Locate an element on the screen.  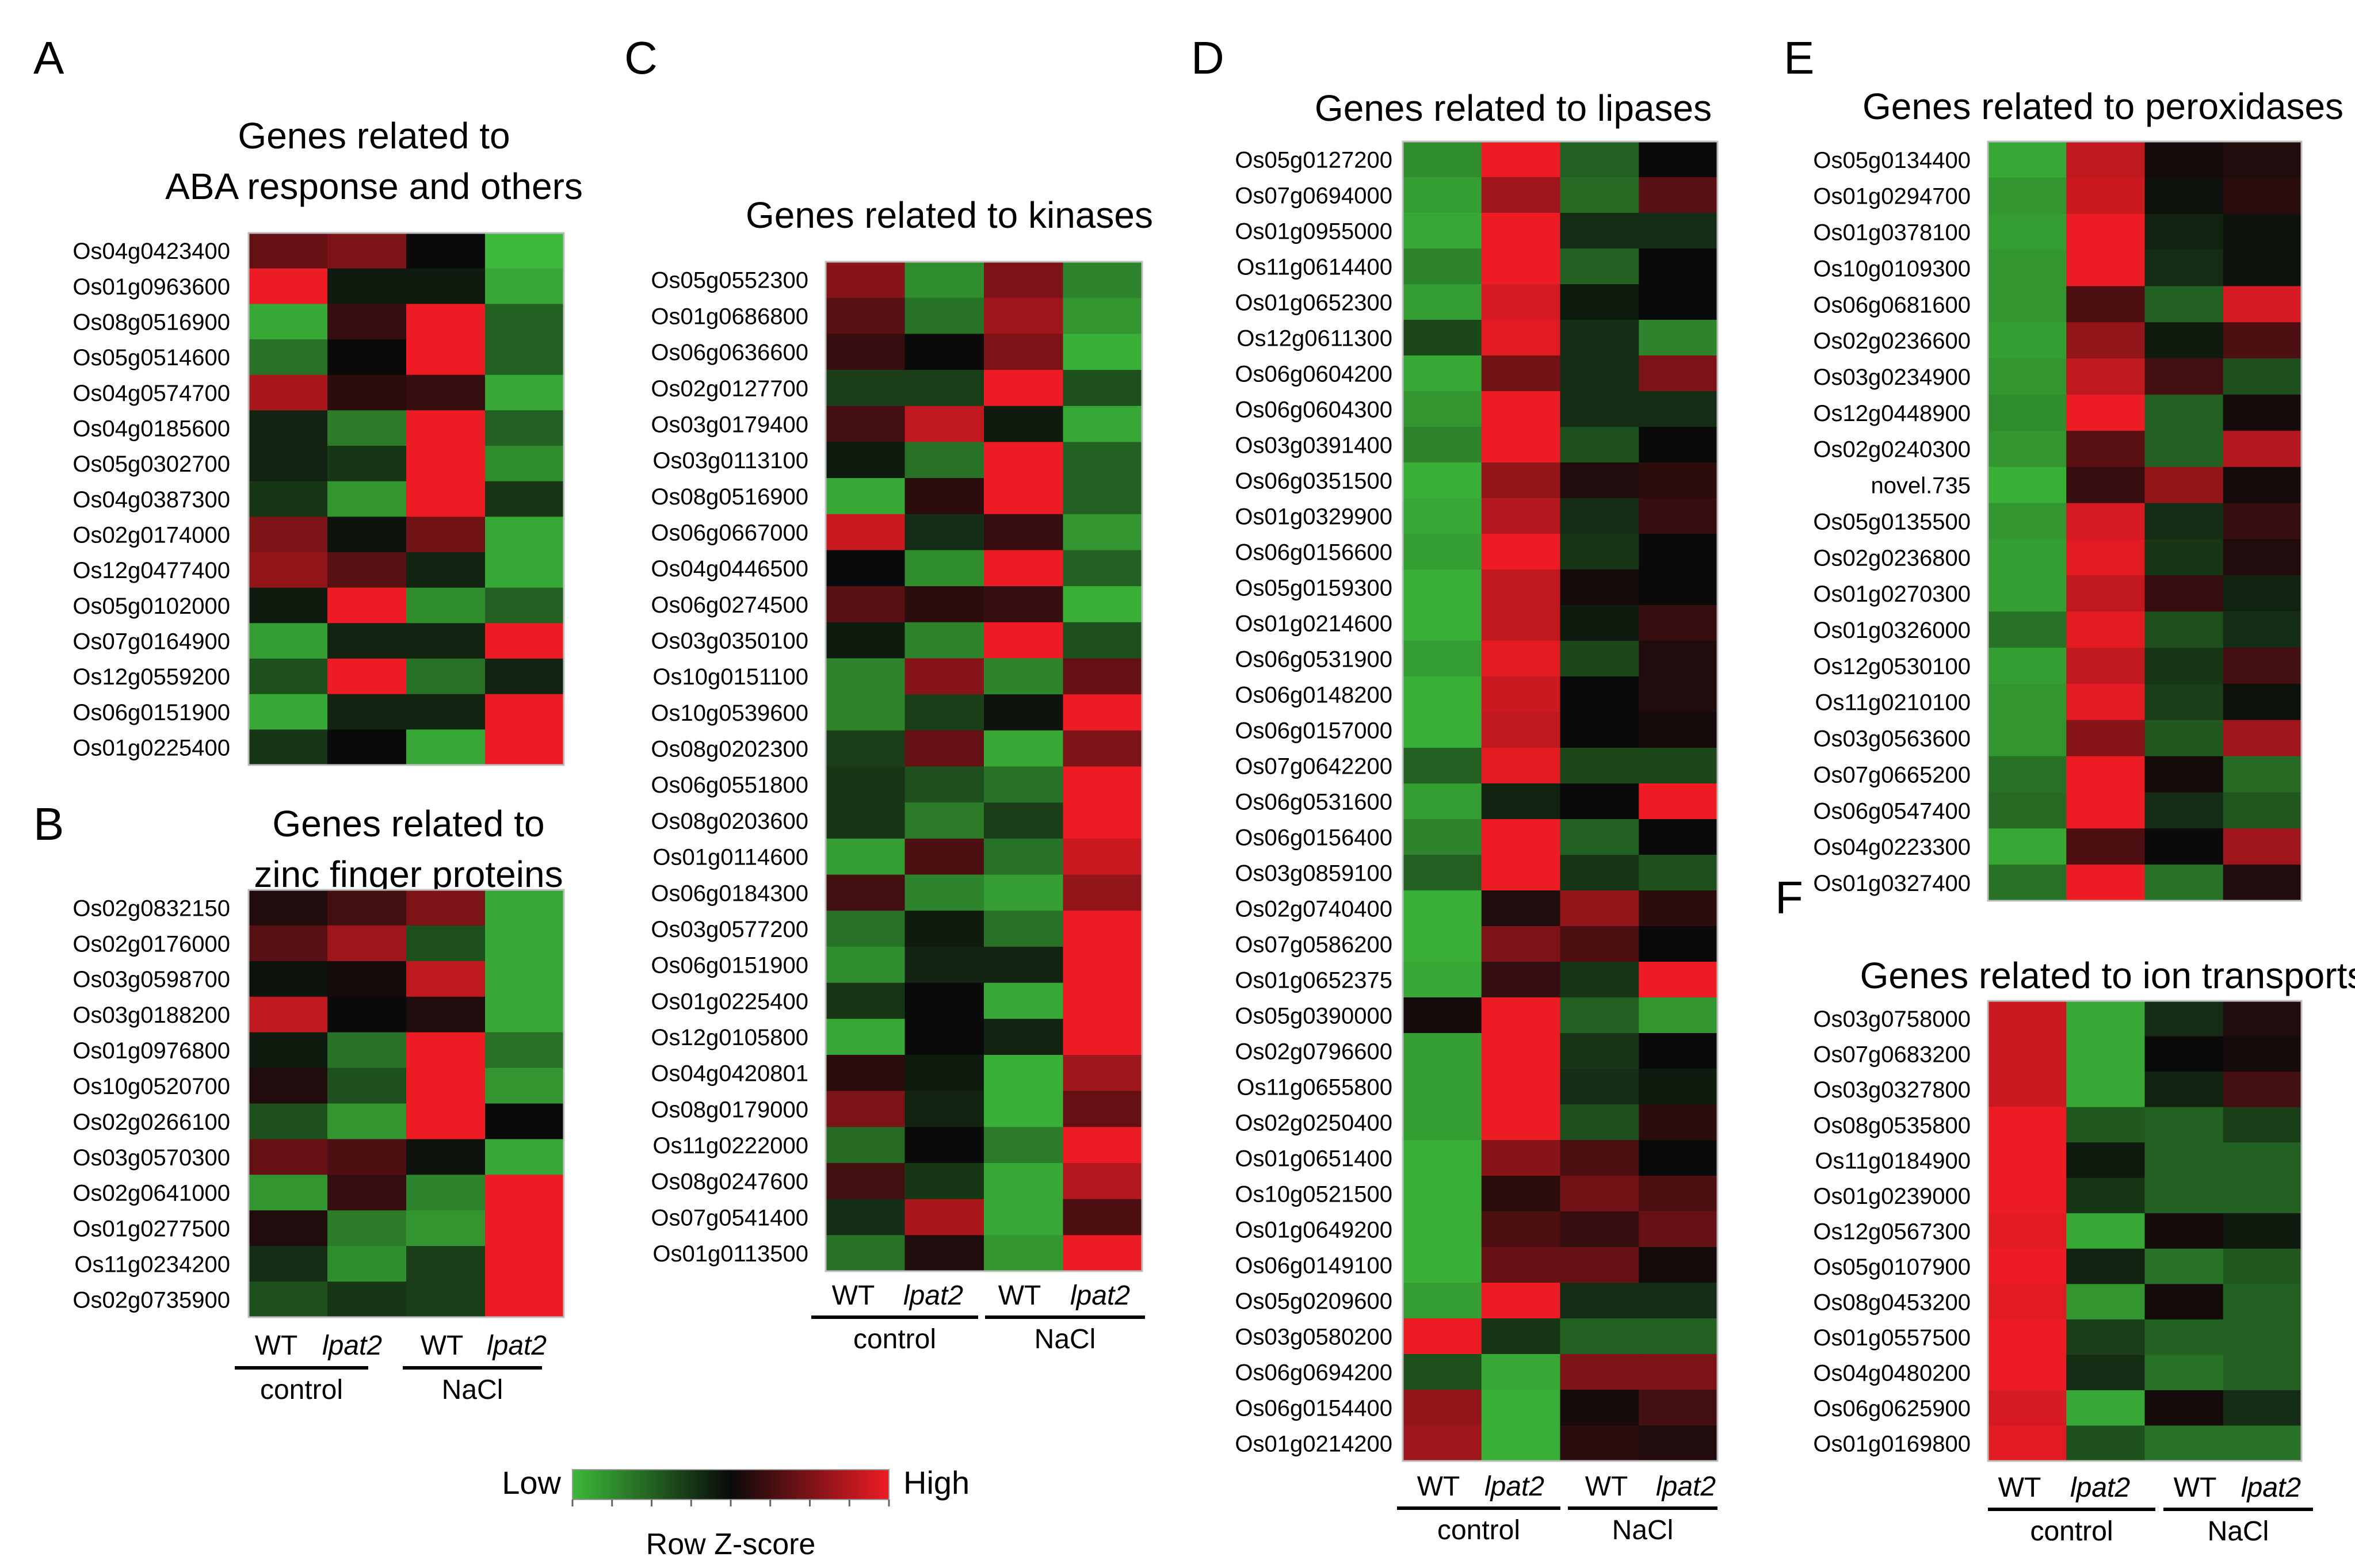
panel-c-cell-os03g0350100-col3 is located at coordinates (1024, 640).